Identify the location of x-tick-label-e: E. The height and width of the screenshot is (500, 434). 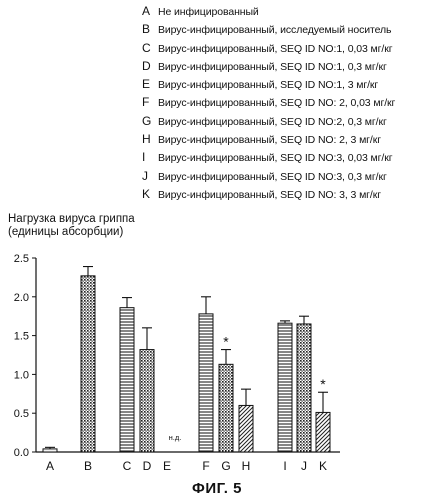
(167, 466).